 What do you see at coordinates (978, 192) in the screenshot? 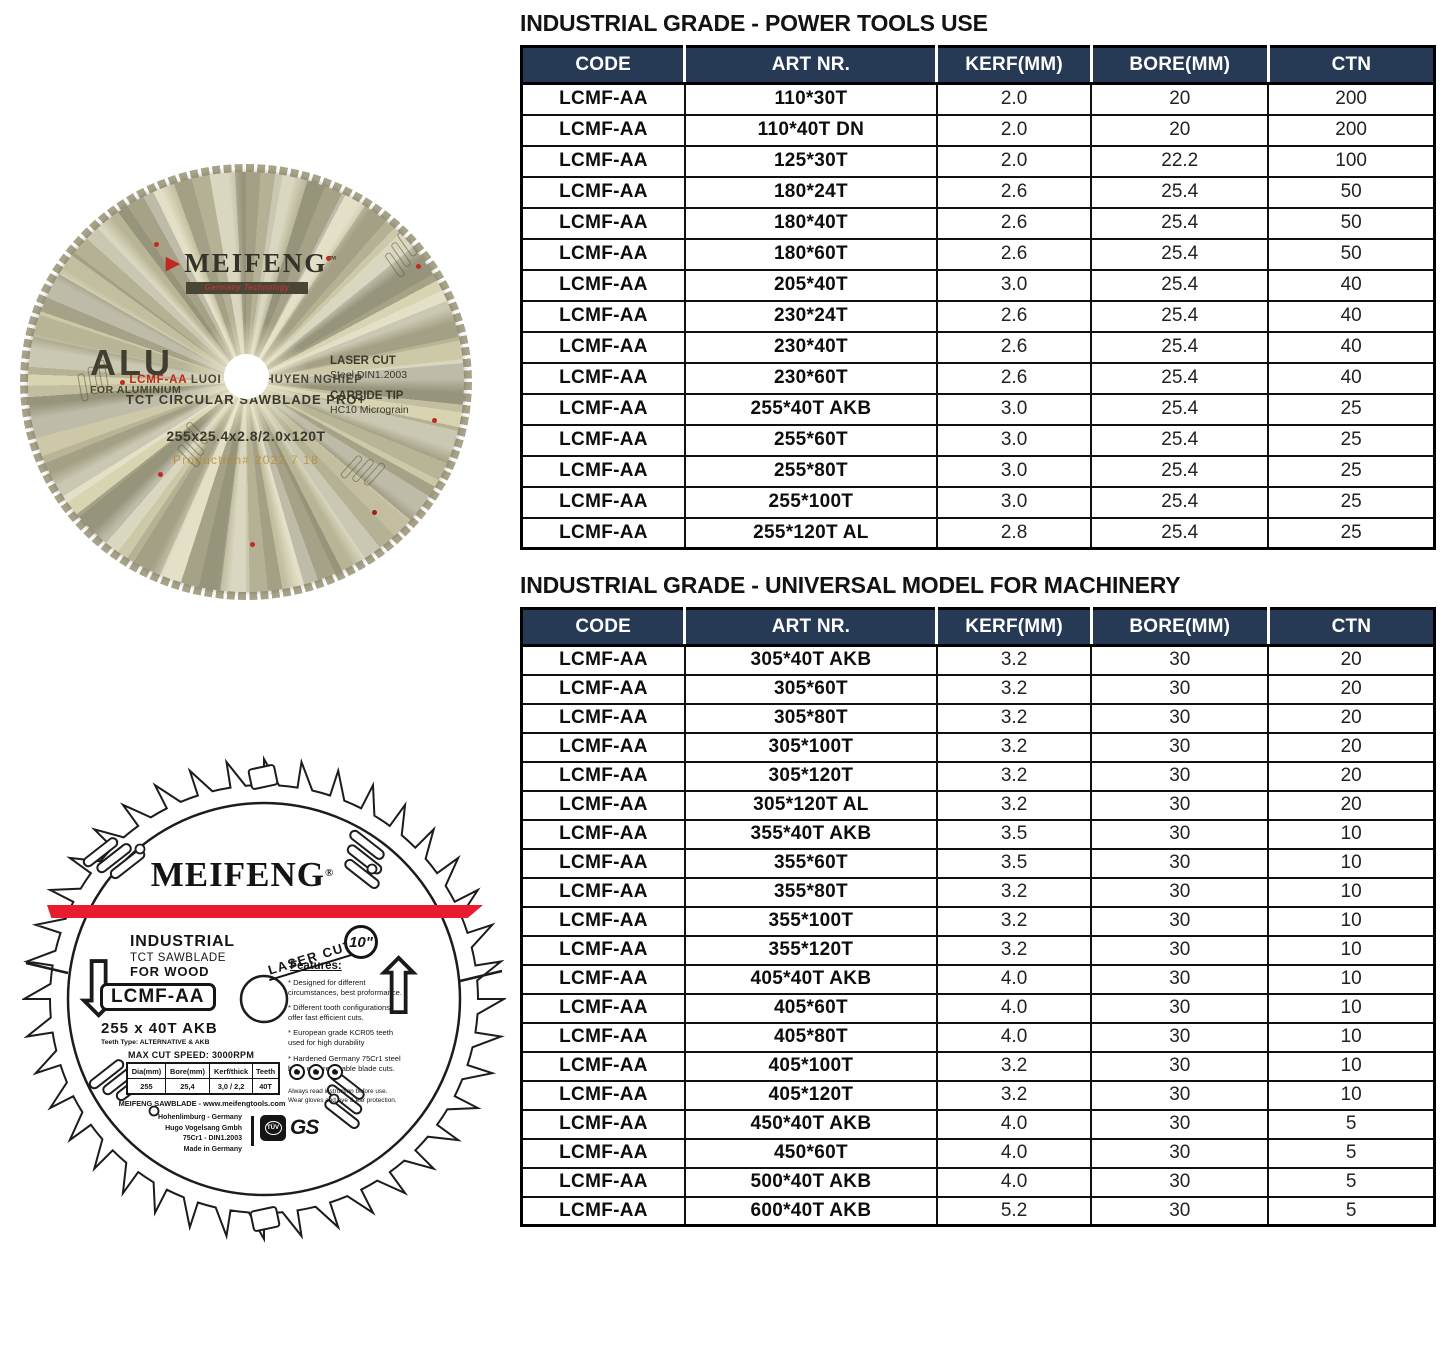
I see `table-row: LCMF-AA 180*24T 2.6 25.4 50` at bounding box center [978, 192].